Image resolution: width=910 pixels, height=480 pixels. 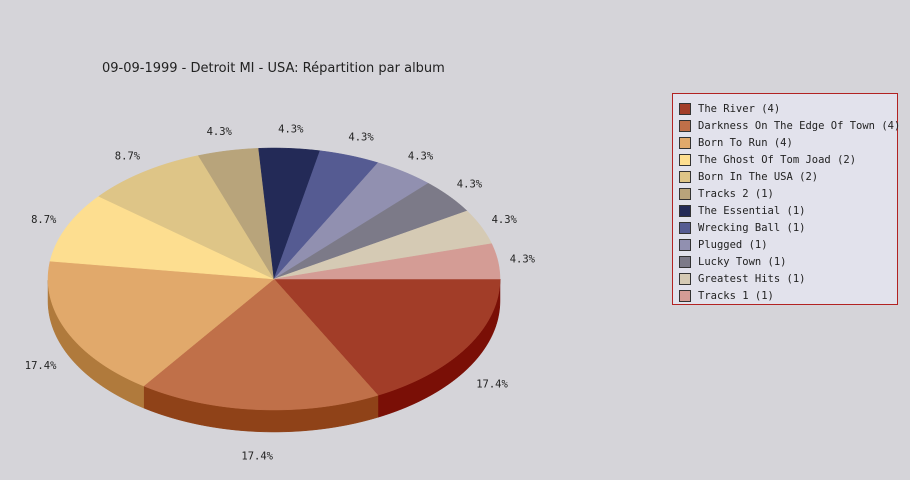 What do you see at coordinates (788, 295) in the screenshot?
I see `legend-item: Tracks 1 (1)` at bounding box center [788, 295].